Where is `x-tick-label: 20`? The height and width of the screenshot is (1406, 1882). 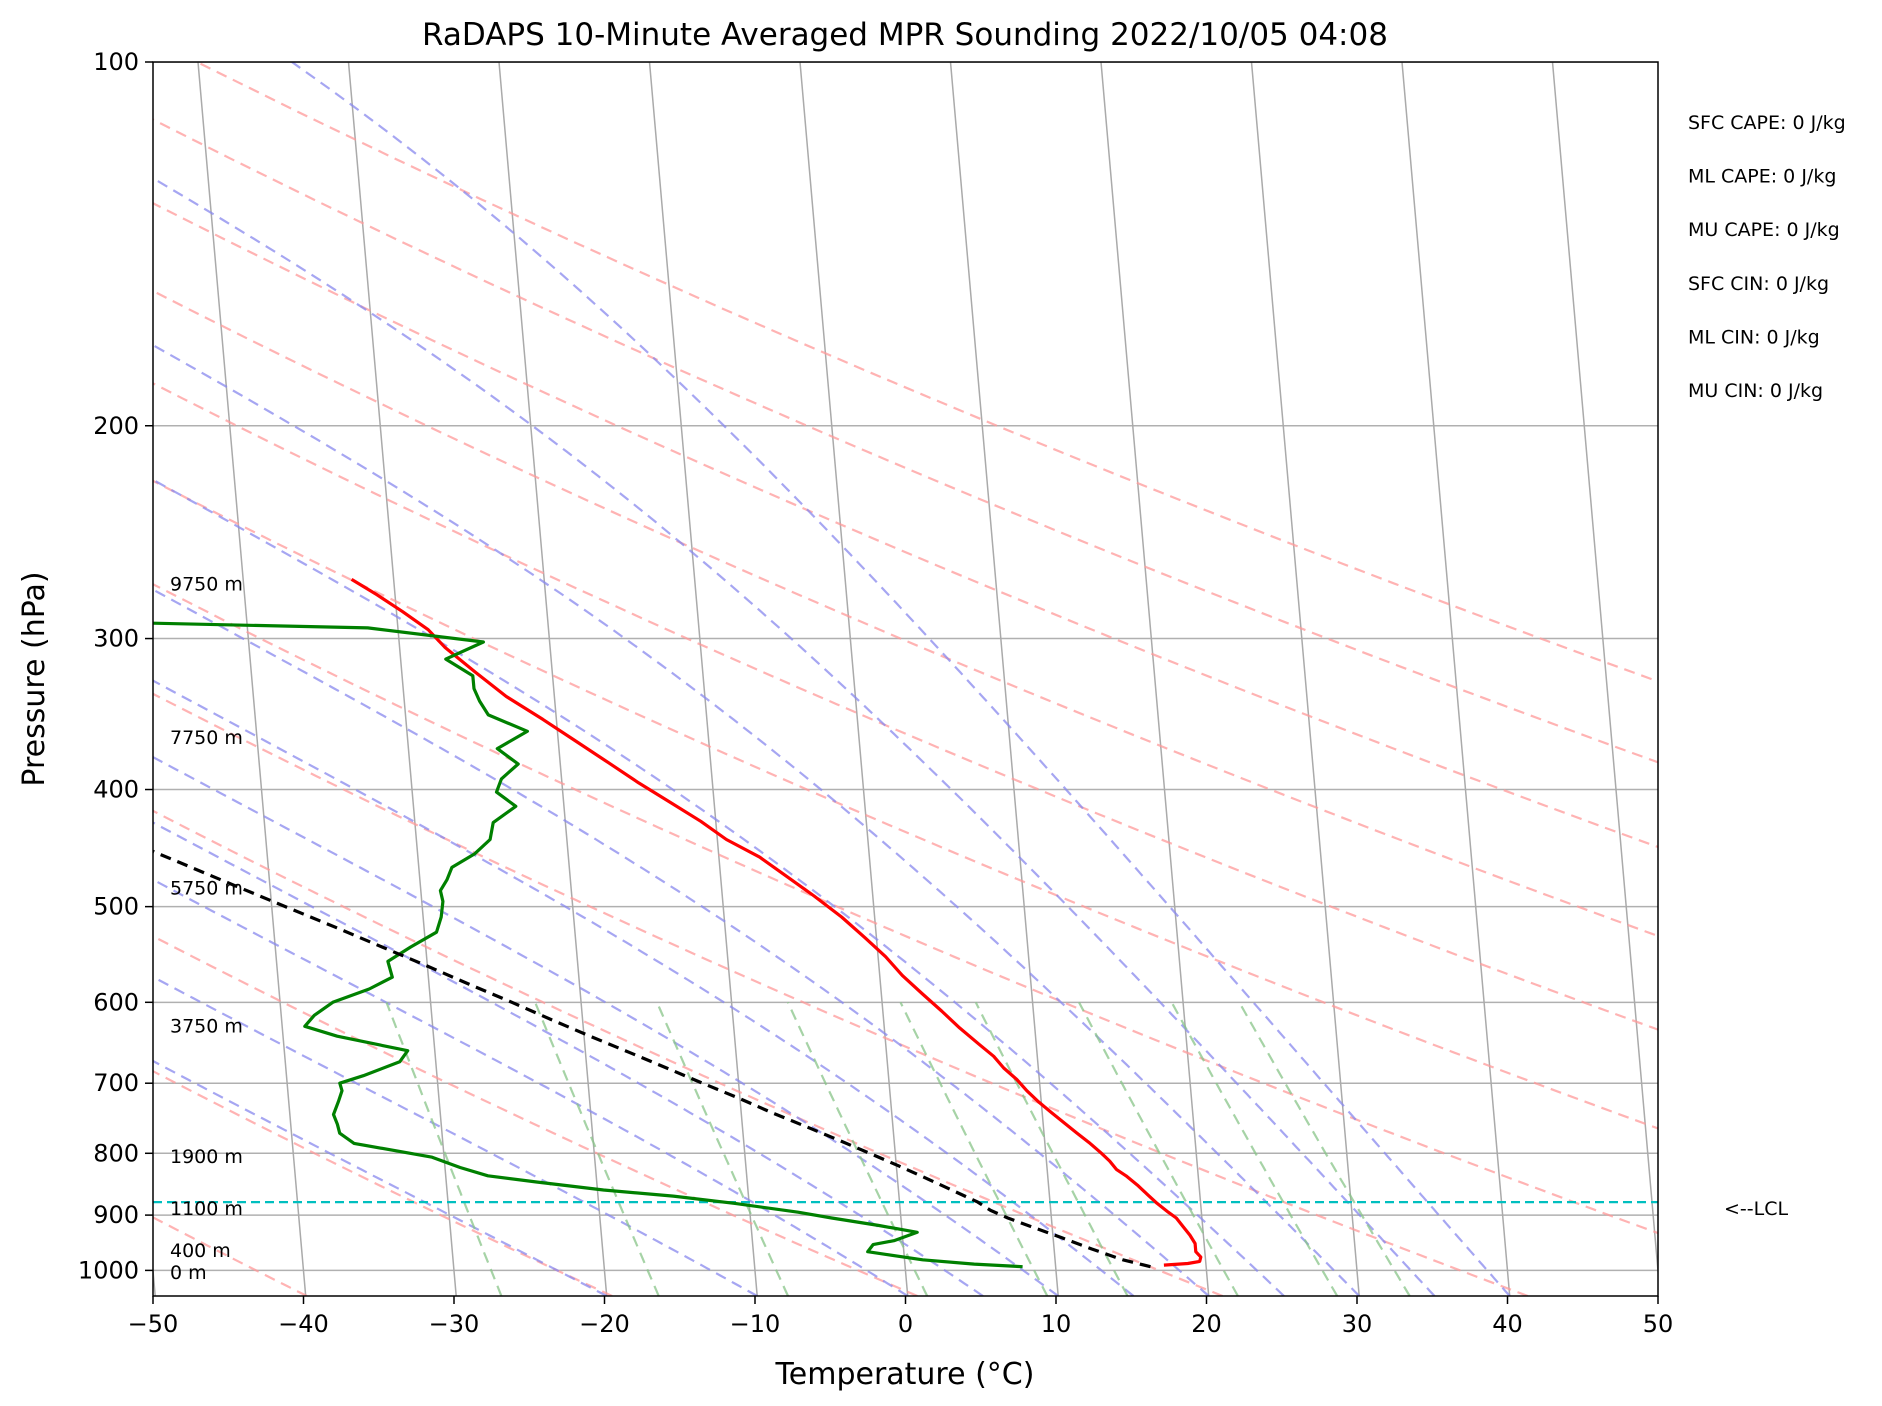 x-tick-label: 20 is located at coordinates (1206, 1324).